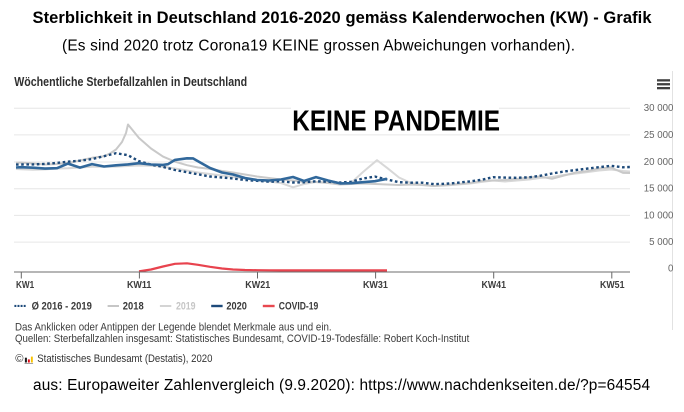 The width and height of the screenshot is (684, 412). Describe the element at coordinates (236, 307) in the screenshot. I see `svg-text: 2020` at that location.